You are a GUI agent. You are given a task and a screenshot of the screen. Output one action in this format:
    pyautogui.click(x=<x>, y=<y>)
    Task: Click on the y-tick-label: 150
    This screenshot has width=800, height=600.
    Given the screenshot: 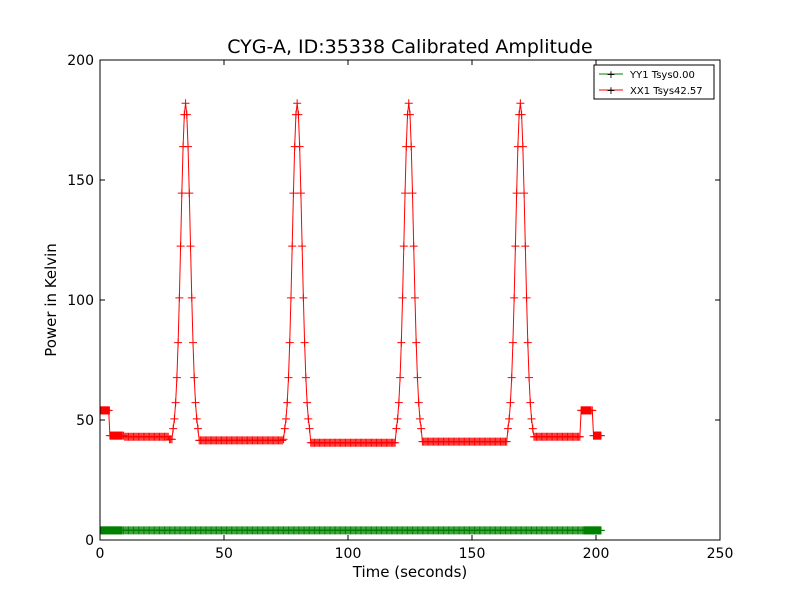 What is the action you would take?
    pyautogui.click(x=80, y=181)
    